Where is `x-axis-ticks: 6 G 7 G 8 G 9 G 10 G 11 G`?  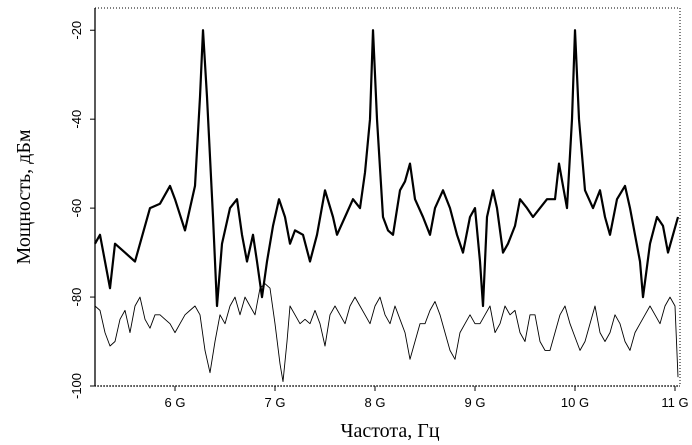 x-axis-ticks: 6 G 7 G 8 G 9 G 10 G 11 G is located at coordinates (427, 398).